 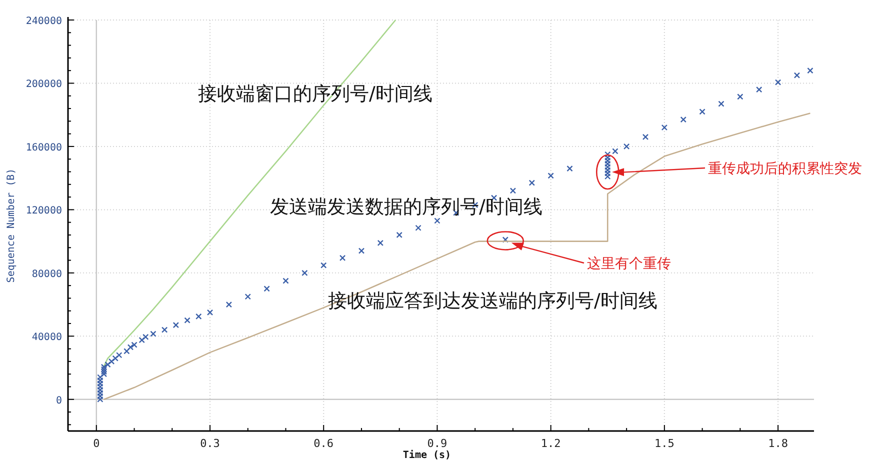 I want to click on y-tick-label: 0, so click(x=59, y=400).